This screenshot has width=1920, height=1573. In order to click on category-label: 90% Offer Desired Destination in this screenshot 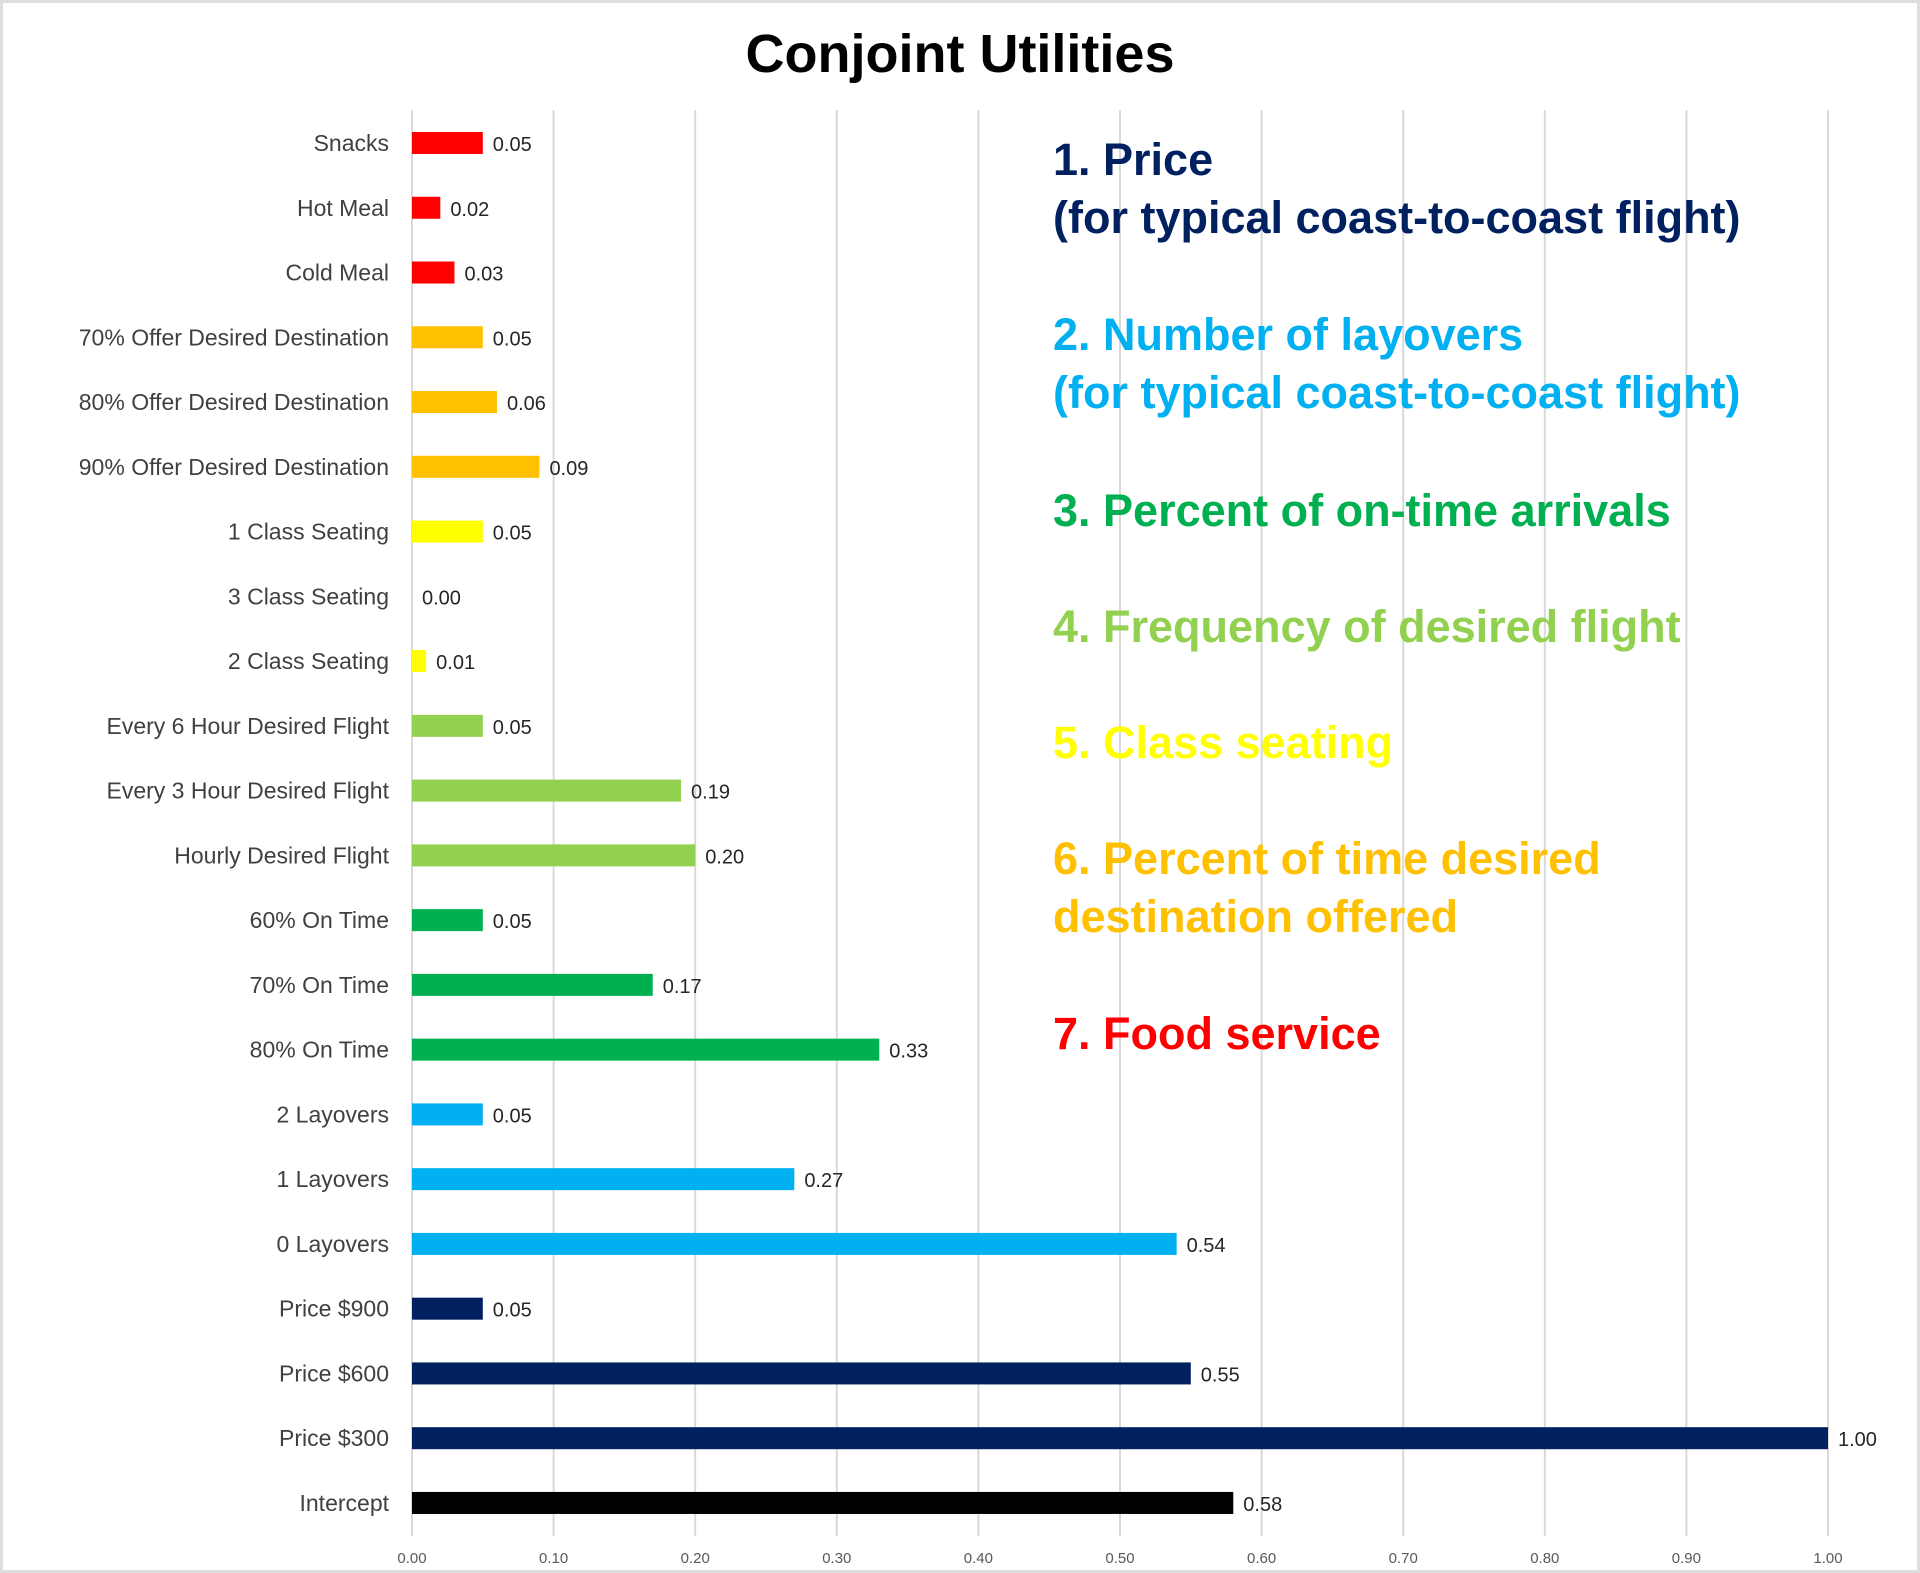, I will do `click(234, 467)`.